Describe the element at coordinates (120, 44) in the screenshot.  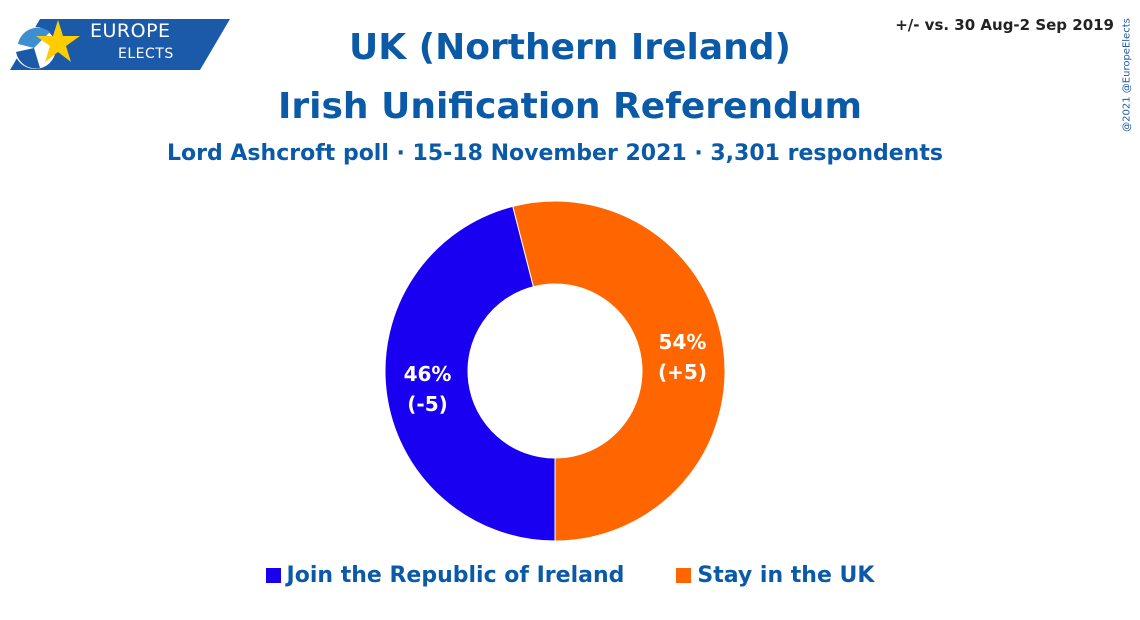
I see `logo-graphic` at that location.